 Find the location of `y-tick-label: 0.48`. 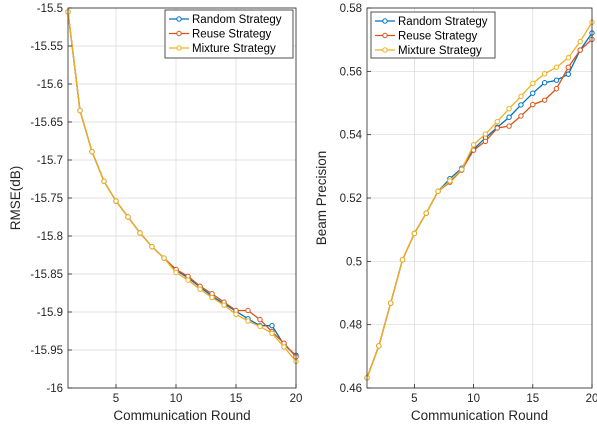

y-tick-label: 0.48 is located at coordinates (351, 326).